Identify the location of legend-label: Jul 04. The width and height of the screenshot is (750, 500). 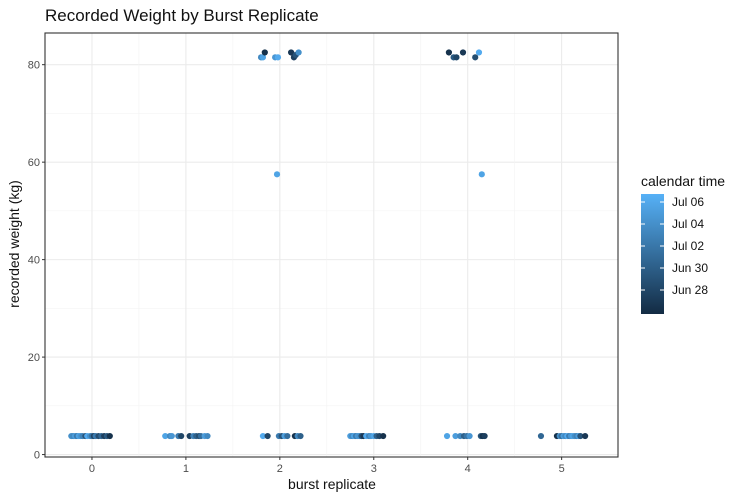
(688, 224).